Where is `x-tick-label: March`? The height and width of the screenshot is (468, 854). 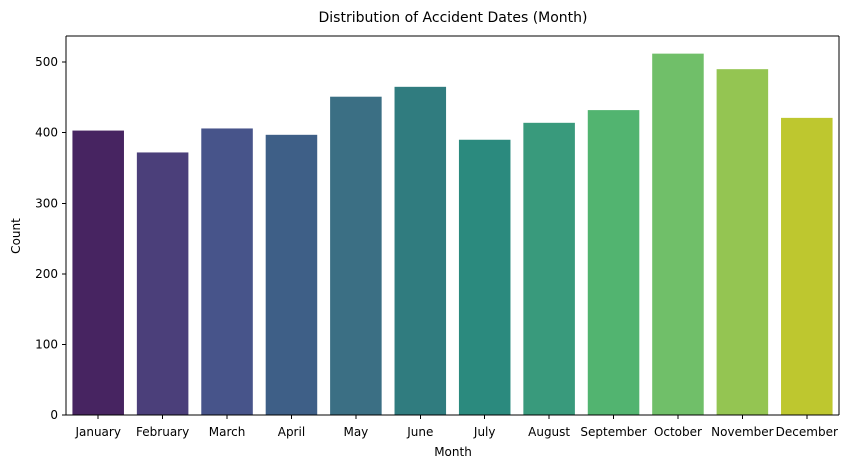
x-tick-label: March is located at coordinates (227, 432).